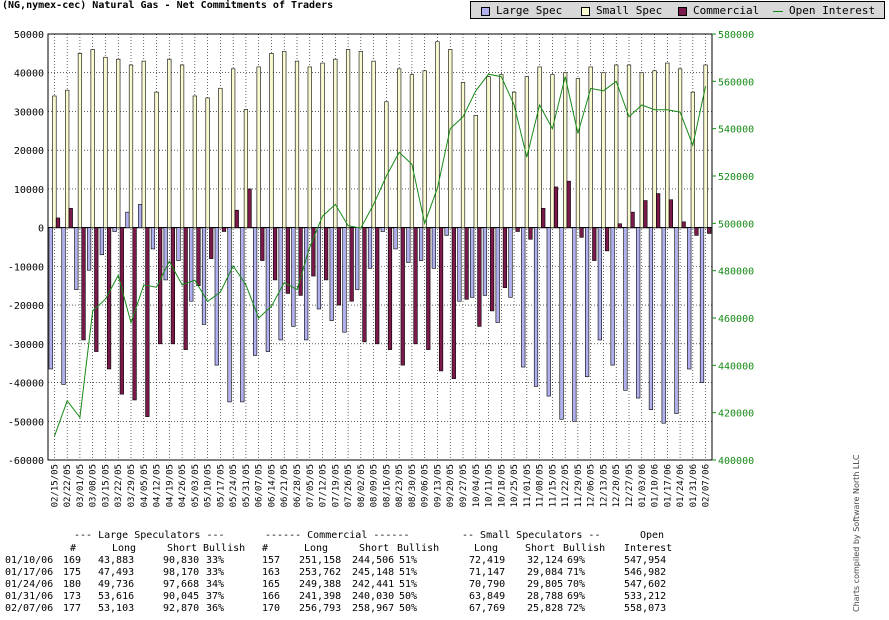 Image resolution: width=889 pixels, height=620 pixels. I want to click on x-tick-label: 03/08/05, so click(94, 485).